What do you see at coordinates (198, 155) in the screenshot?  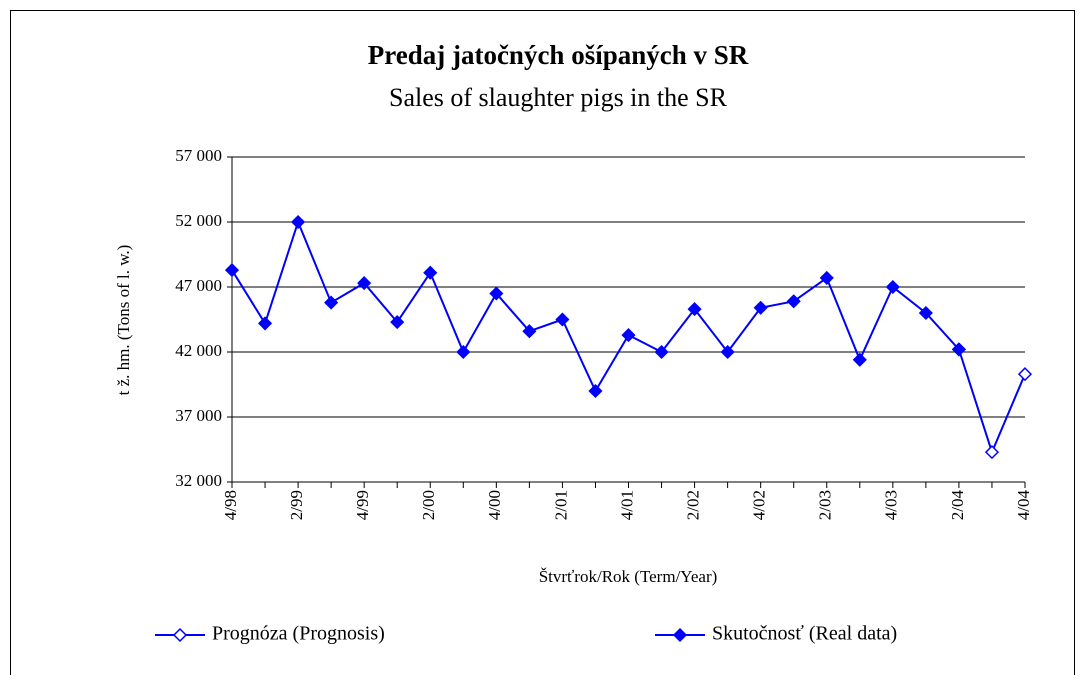 I see `y-tick-label: 57 000` at bounding box center [198, 155].